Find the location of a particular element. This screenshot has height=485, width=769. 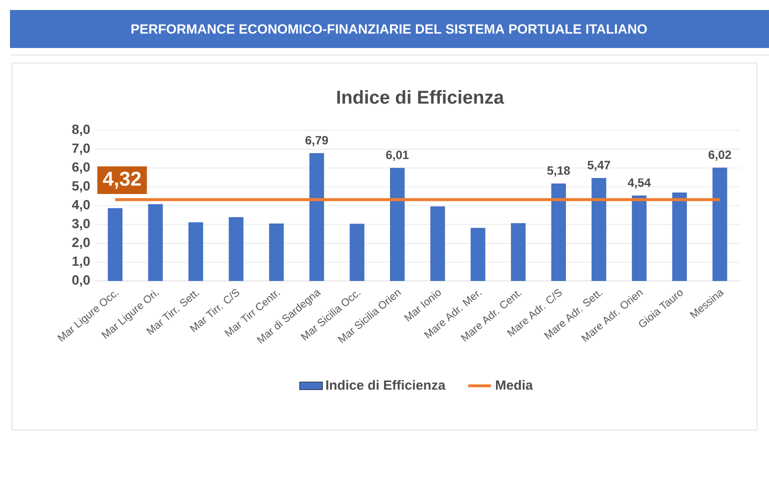

y-tick-label: 3,0 is located at coordinates (81, 224).